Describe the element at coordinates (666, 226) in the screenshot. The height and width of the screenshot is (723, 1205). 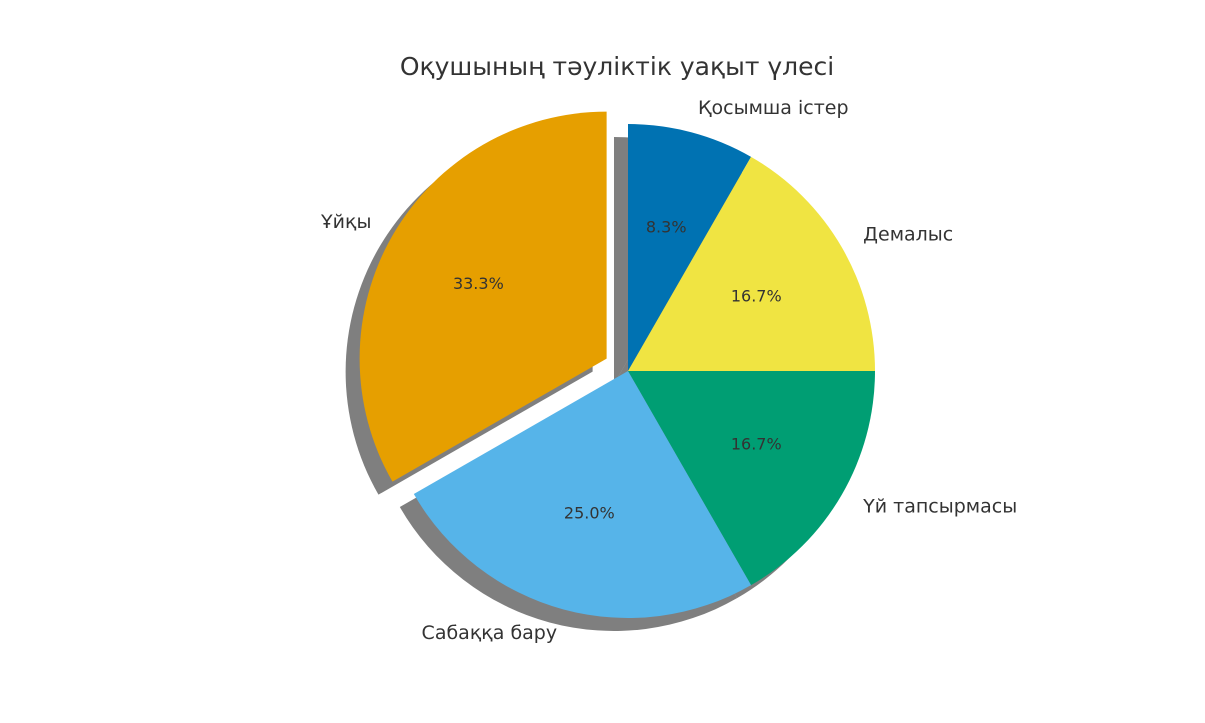
I see `percent-label: 8.3%` at that location.